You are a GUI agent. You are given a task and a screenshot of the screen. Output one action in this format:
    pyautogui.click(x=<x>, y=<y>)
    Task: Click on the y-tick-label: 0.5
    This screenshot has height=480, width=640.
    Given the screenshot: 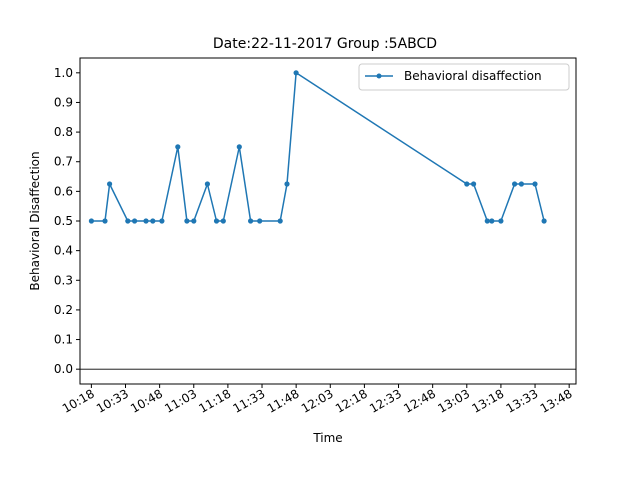 What is the action you would take?
    pyautogui.click(x=63, y=221)
    